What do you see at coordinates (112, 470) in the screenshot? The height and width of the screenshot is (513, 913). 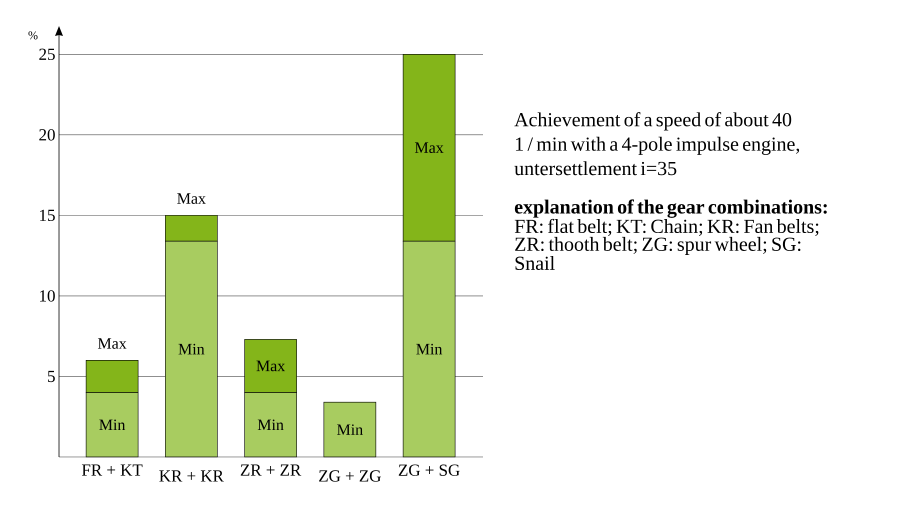 I see `x-tick-label: FR + KT` at bounding box center [112, 470].